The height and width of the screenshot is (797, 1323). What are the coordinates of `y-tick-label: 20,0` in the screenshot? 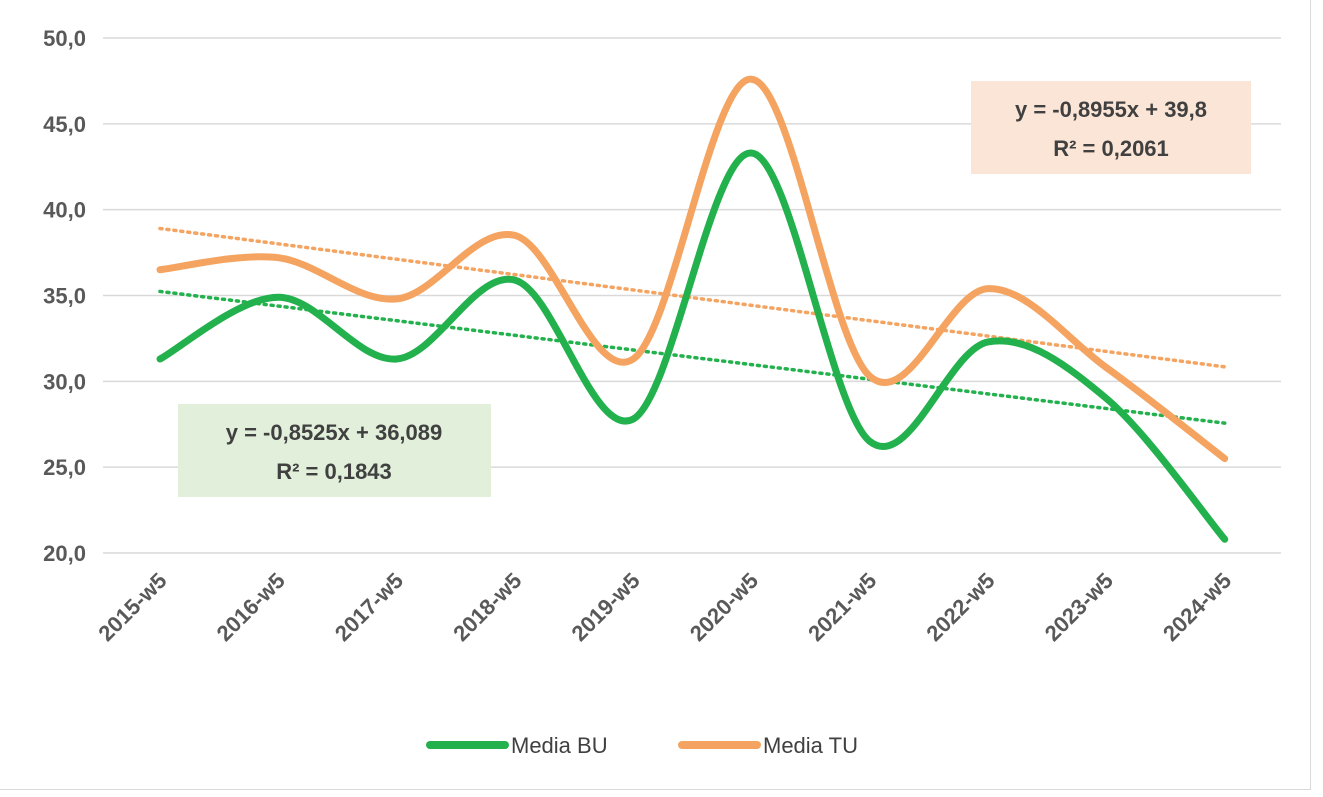 It's located at (64, 553).